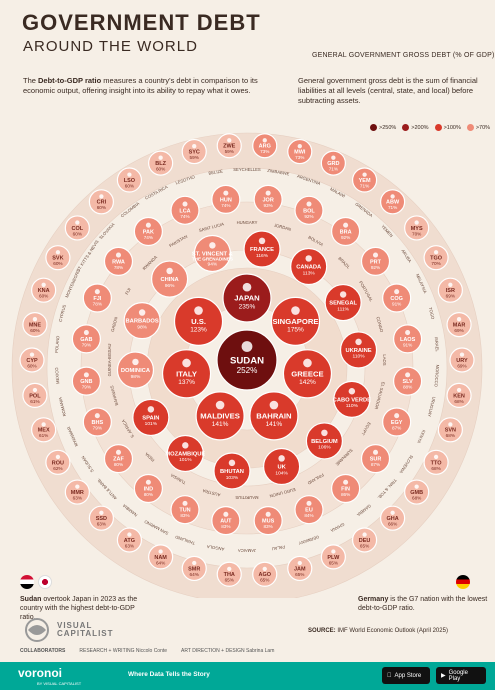  I want to click on ring-country-label: POLAND, so click(57, 344).